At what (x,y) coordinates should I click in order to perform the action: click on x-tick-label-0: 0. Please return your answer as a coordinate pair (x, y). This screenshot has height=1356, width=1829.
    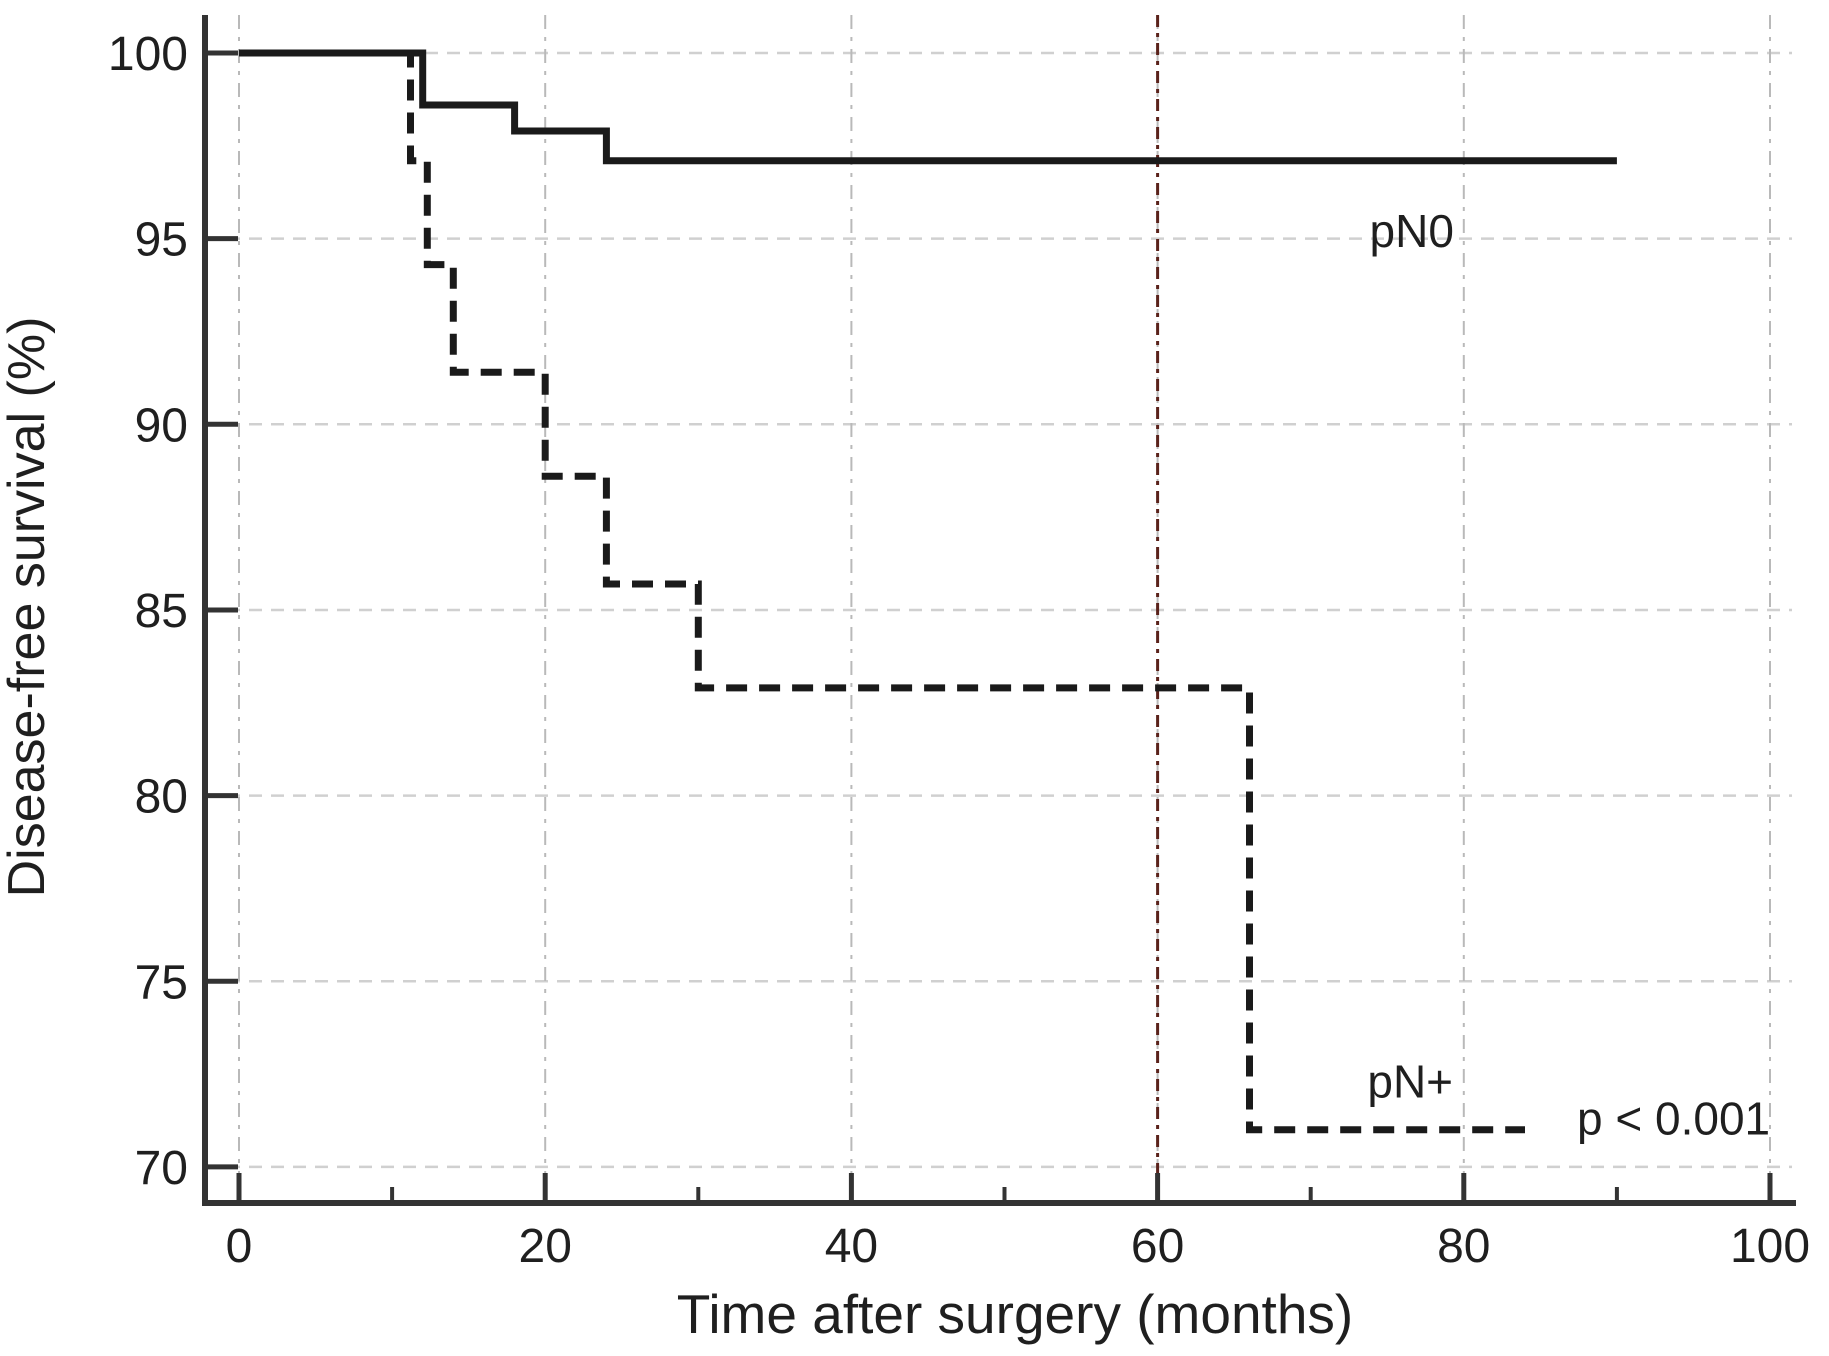
    Looking at the image, I should click on (239, 1246).